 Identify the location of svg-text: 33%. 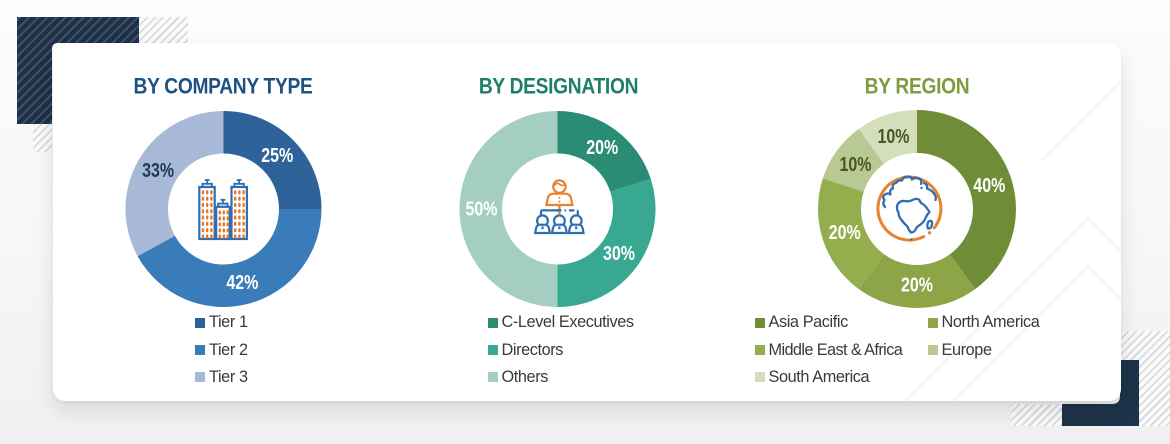
(158, 171).